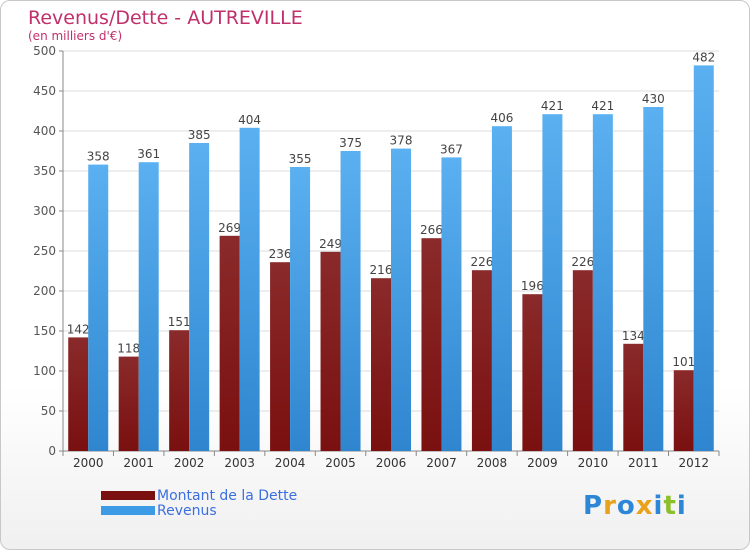  Describe the element at coordinates (381, 270) in the screenshot. I see `data-label-debt: 216` at that location.